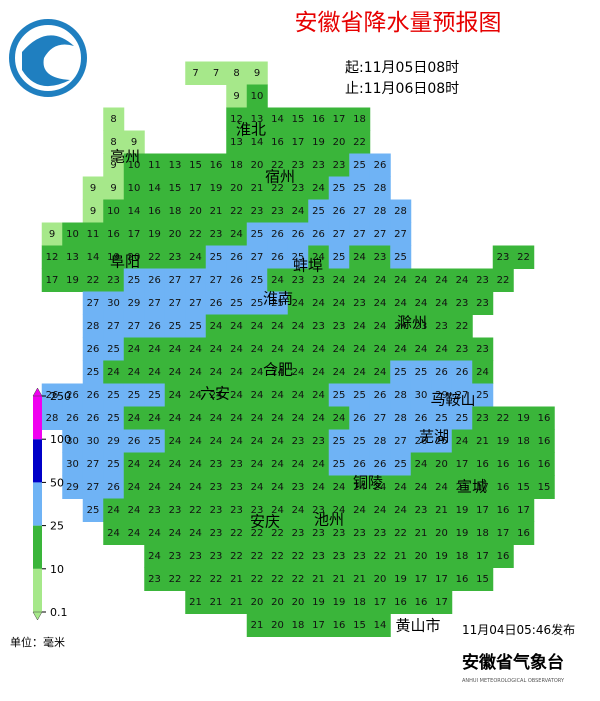  Describe the element at coordinates (93, 211) in the screenshot. I see `grid-value: 9` at that location.